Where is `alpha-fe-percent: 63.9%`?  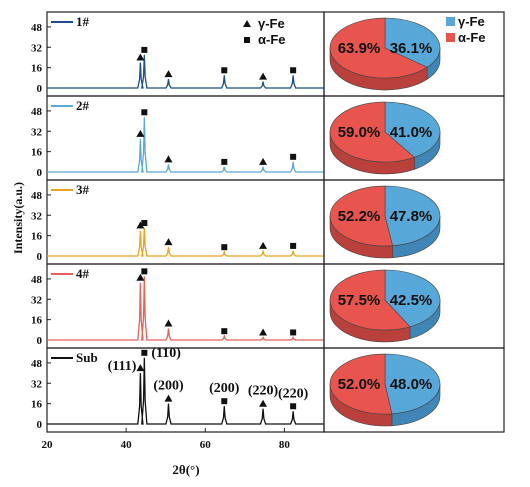 alpha-fe-percent: 63.9% is located at coordinates (359, 48).